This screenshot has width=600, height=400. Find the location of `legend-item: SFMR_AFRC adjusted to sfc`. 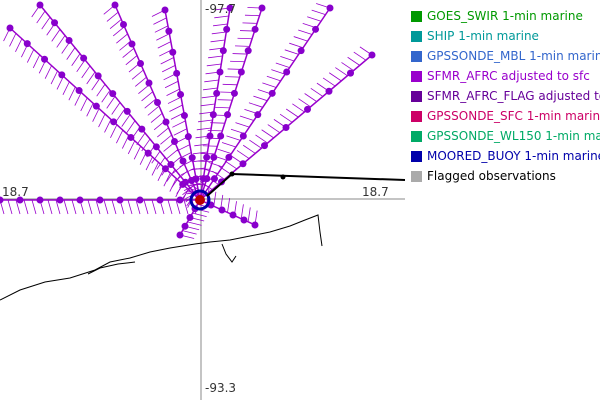

legend-item: SFMR_AFRC adjusted to sfc is located at coordinates (504, 76).